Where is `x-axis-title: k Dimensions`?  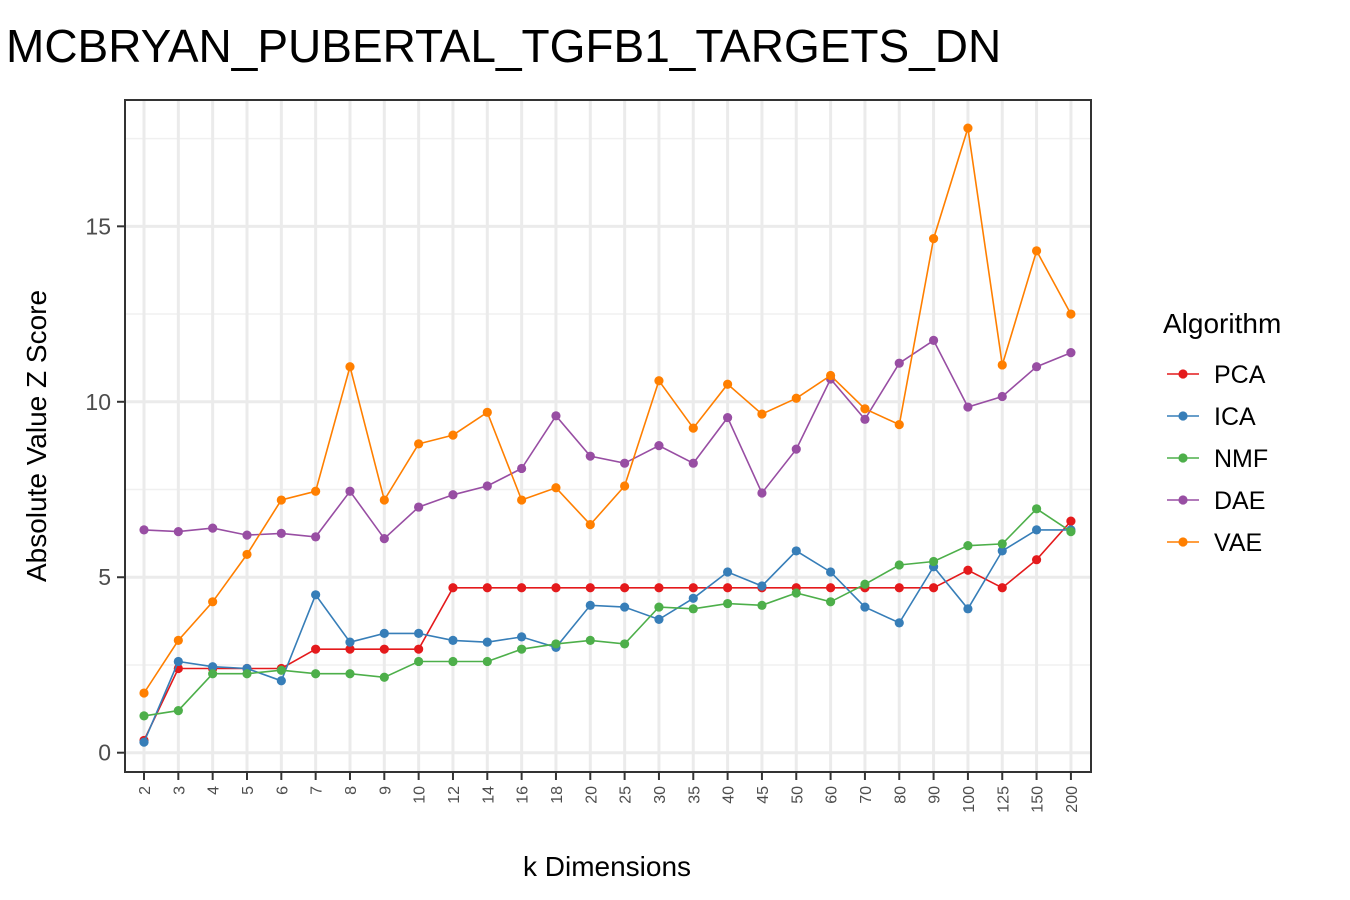
x-axis-title: k Dimensions is located at coordinates (607, 866).